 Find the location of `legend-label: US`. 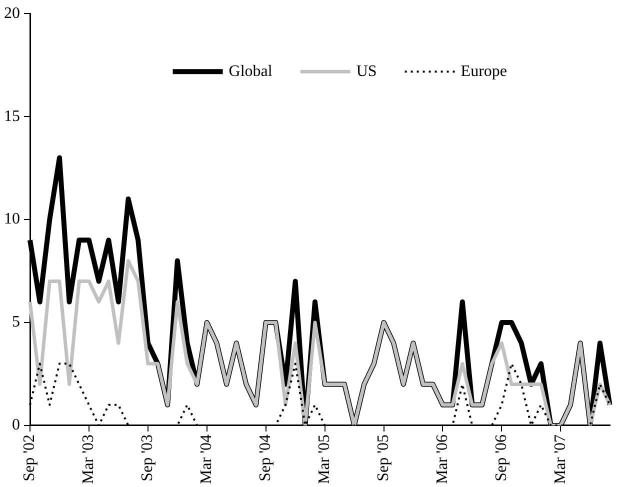

legend-label: US is located at coordinates (366, 71).